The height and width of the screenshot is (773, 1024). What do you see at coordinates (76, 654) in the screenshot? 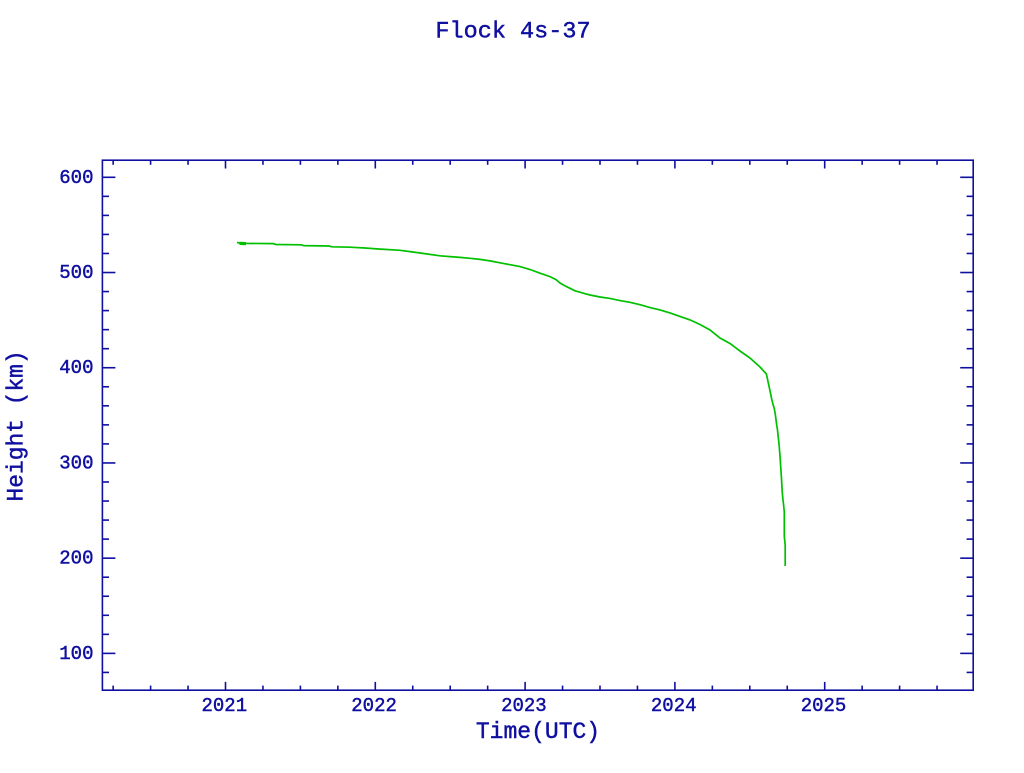
I see `svg-text: 100` at bounding box center [76, 654].